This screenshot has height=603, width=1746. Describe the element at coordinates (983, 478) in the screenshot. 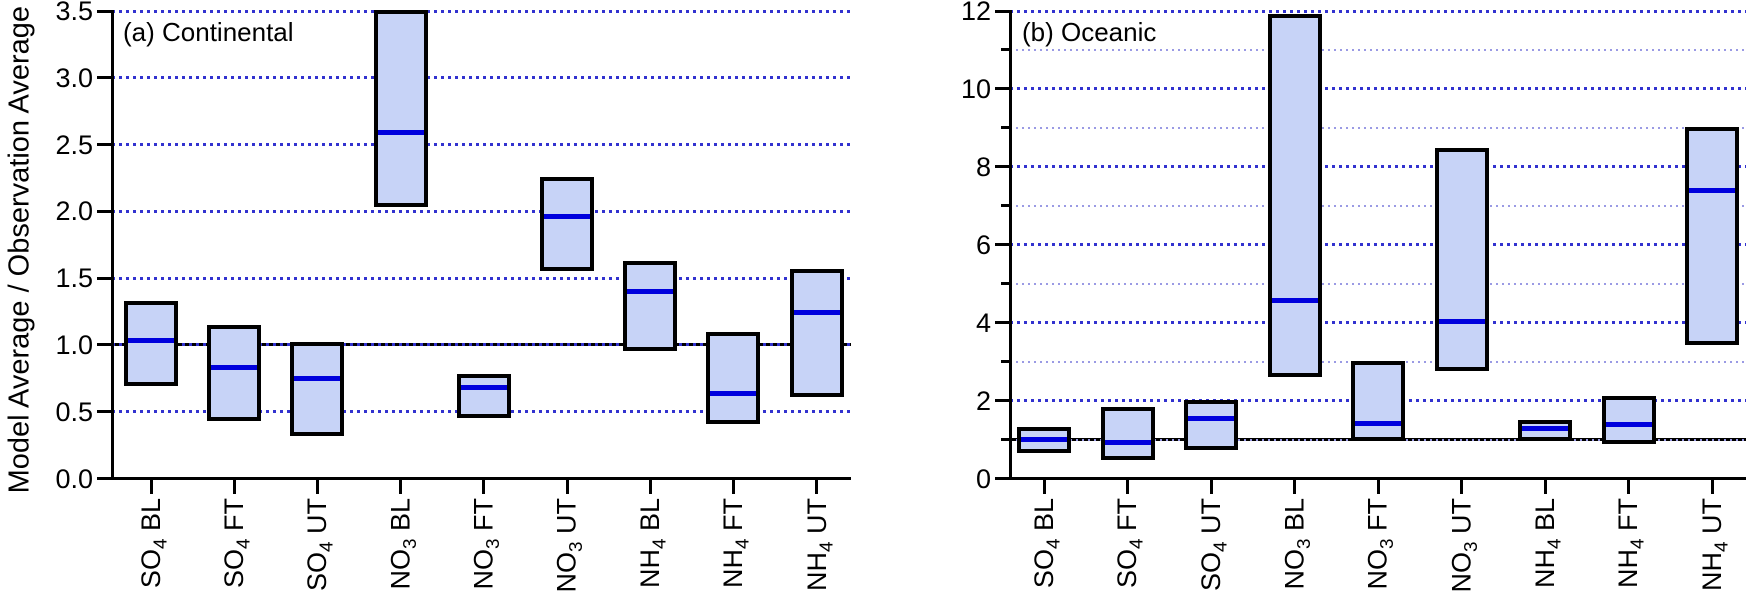

I see `y-tick-label: 0` at that location.